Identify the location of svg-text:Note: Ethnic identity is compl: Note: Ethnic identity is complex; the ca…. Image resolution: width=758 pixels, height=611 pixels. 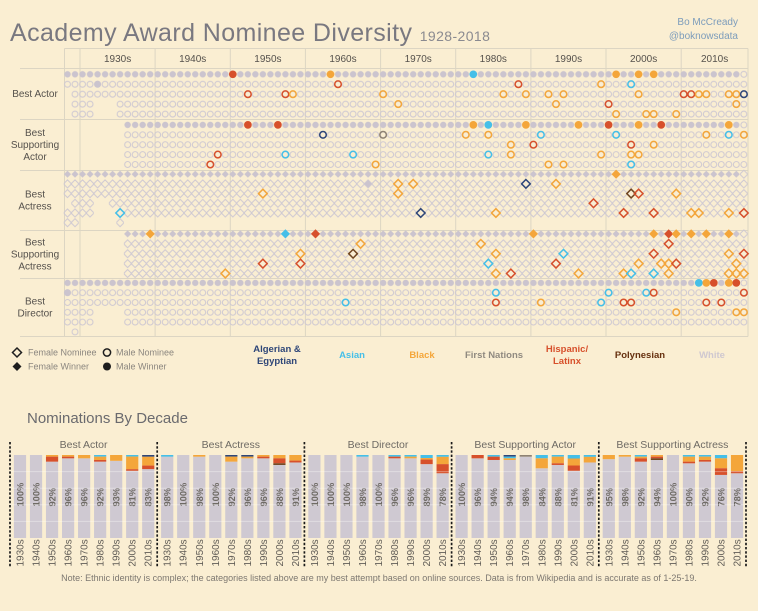
(379, 578).